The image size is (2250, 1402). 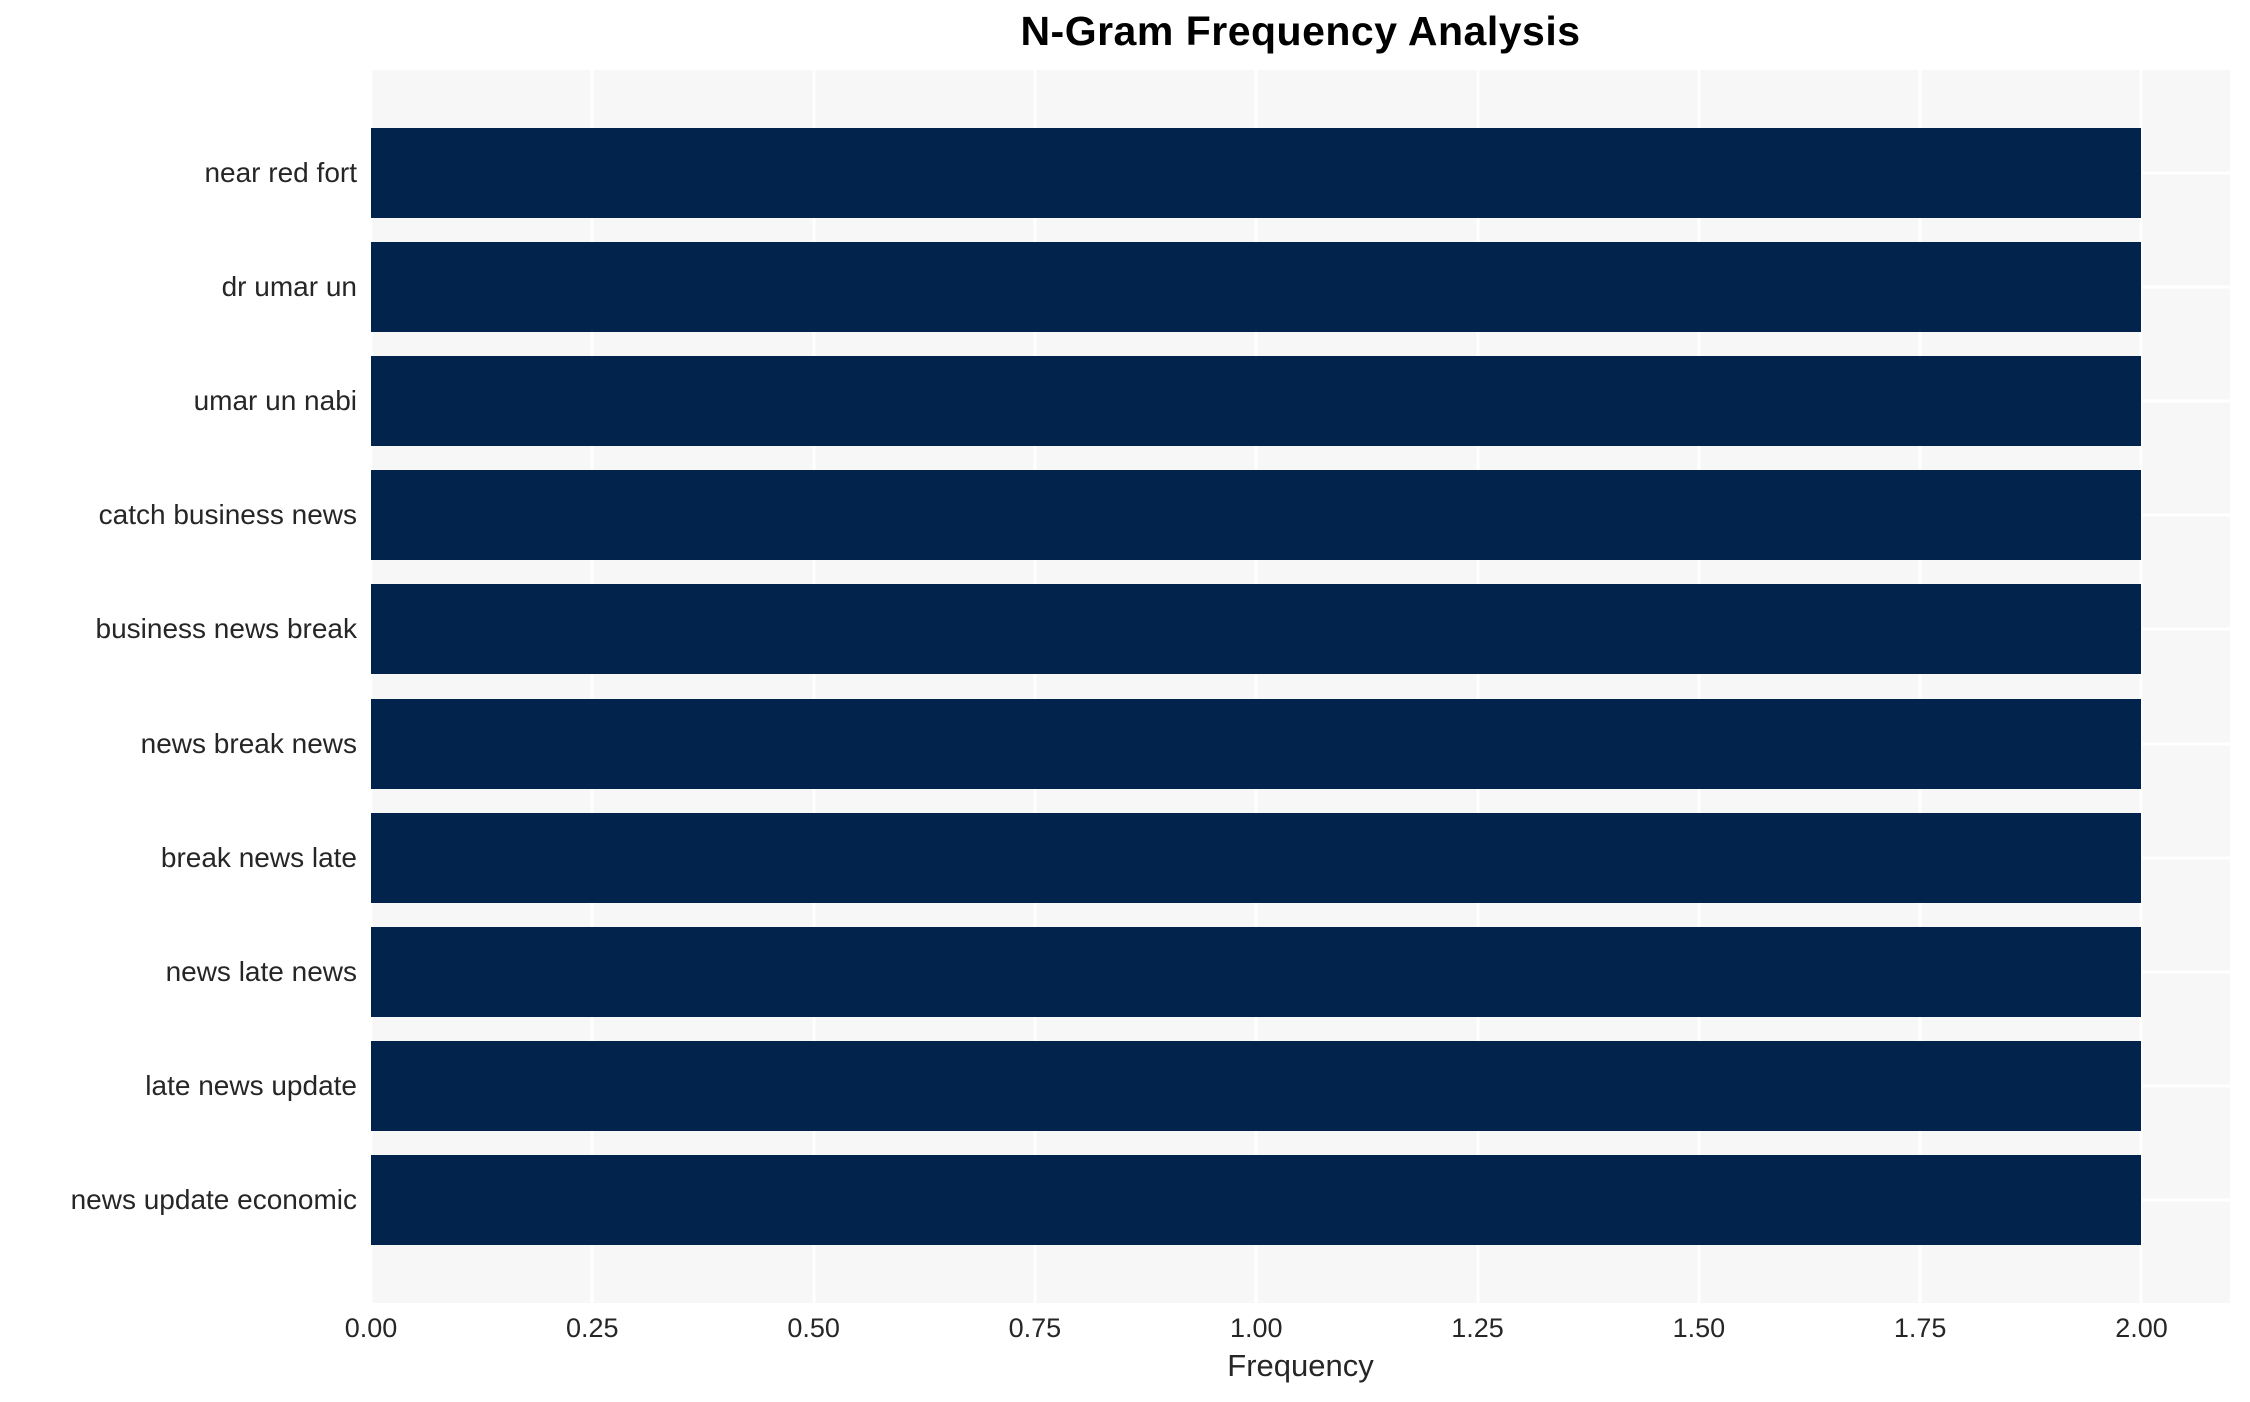 I want to click on x-tick-label: 1.00, so click(x=1256, y=1328).